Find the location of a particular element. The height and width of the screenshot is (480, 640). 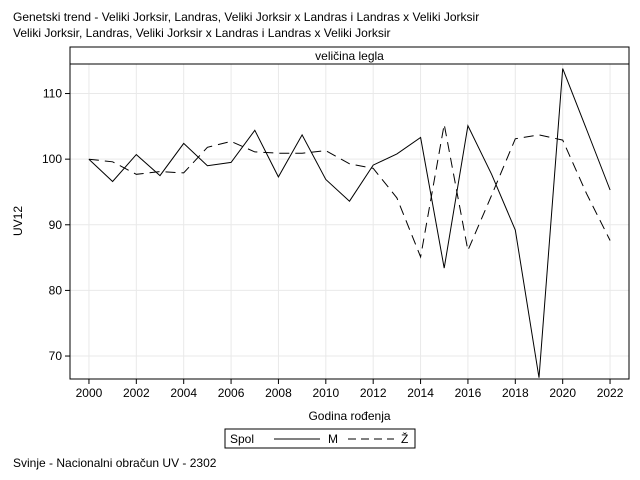

panel-header is located at coordinates (349, 55).